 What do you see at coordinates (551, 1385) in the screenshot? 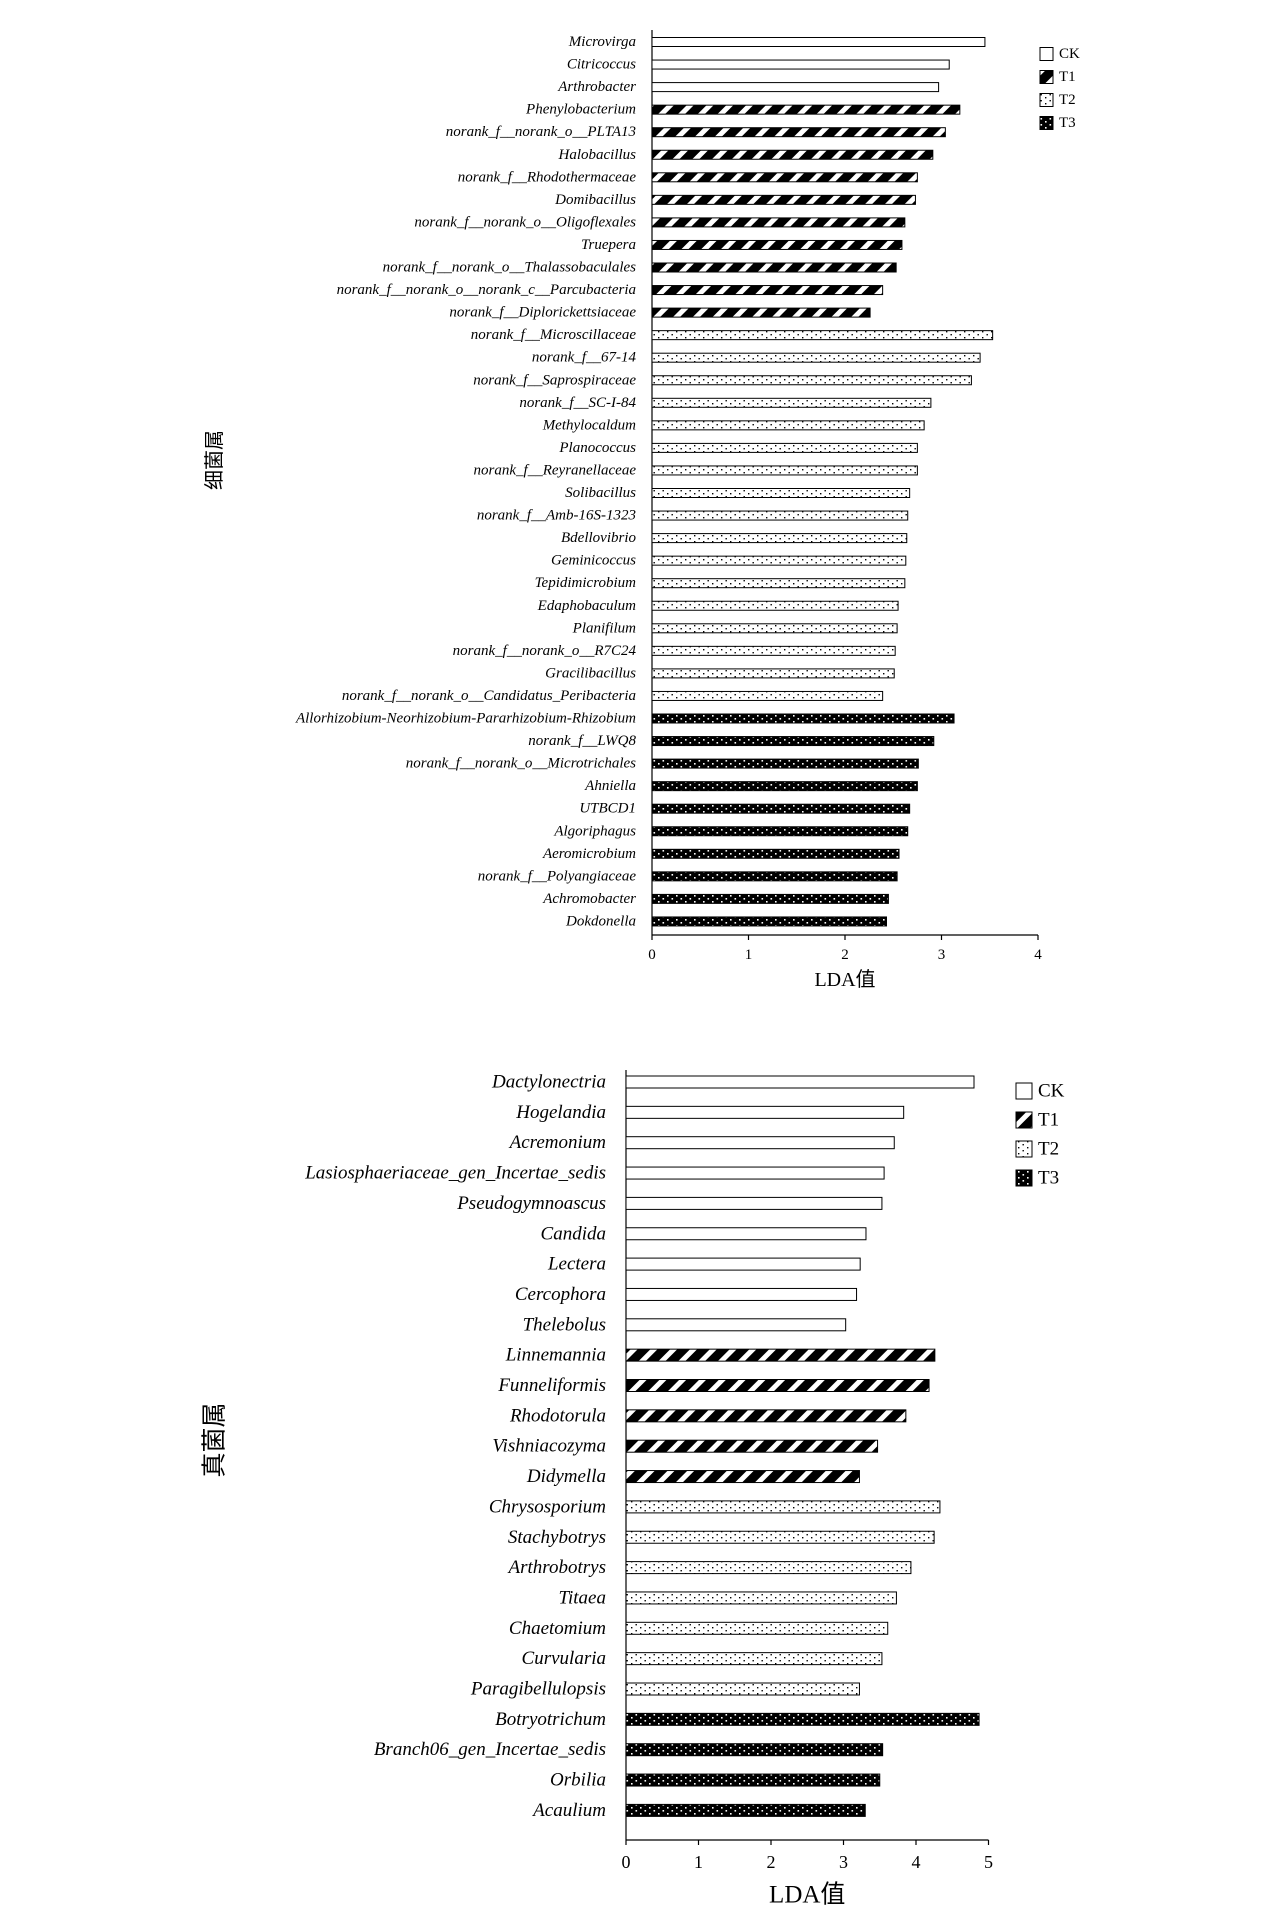
I see `category-label: Funneliformis` at bounding box center [551, 1385].